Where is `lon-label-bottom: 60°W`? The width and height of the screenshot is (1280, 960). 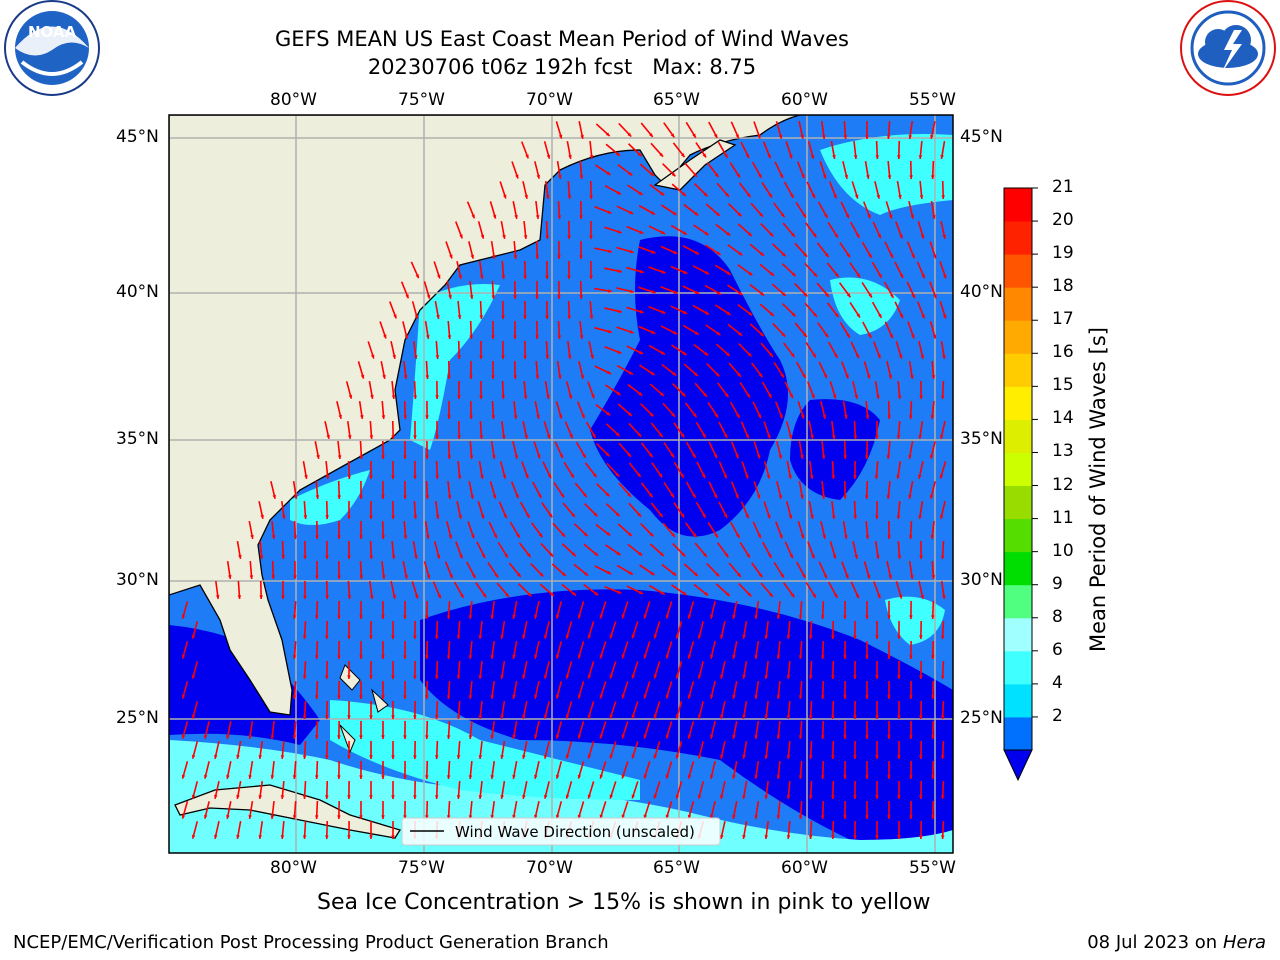 lon-label-bottom: 60°W is located at coordinates (804, 868).